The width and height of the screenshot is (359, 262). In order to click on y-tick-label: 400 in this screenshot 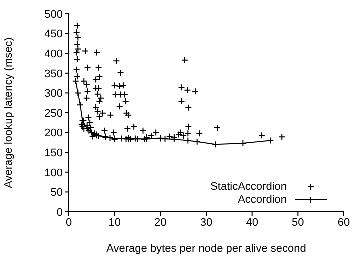, I will do `click(53, 54)`.